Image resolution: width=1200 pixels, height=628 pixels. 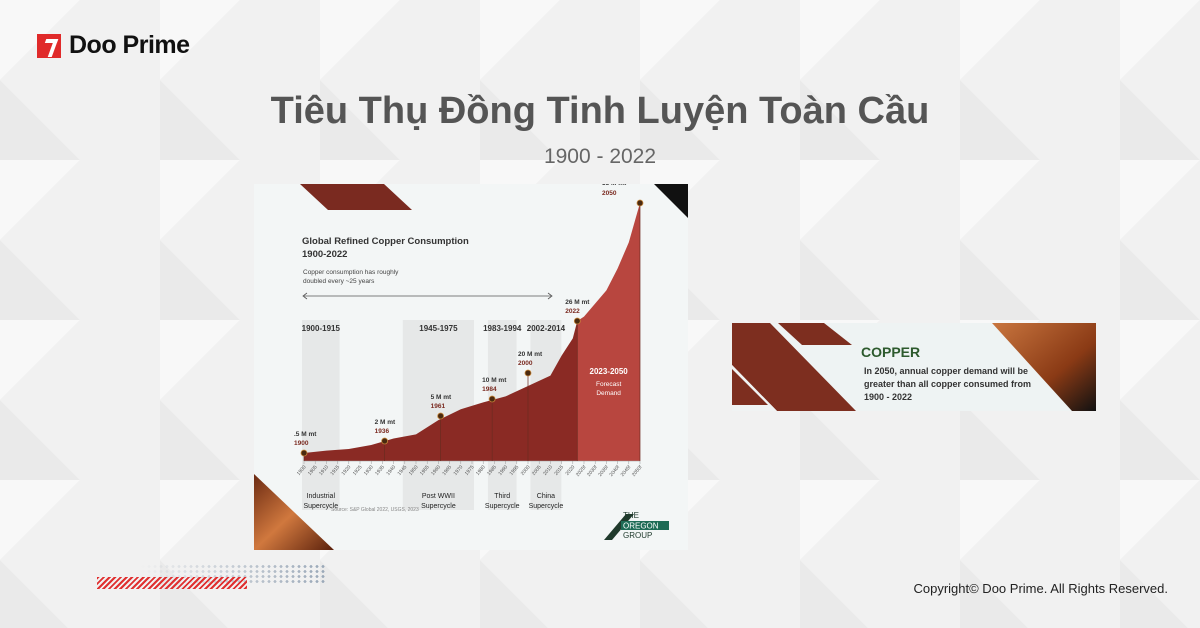 I want to click on chart-subtitle: 1900-2022, so click(x=324, y=254).